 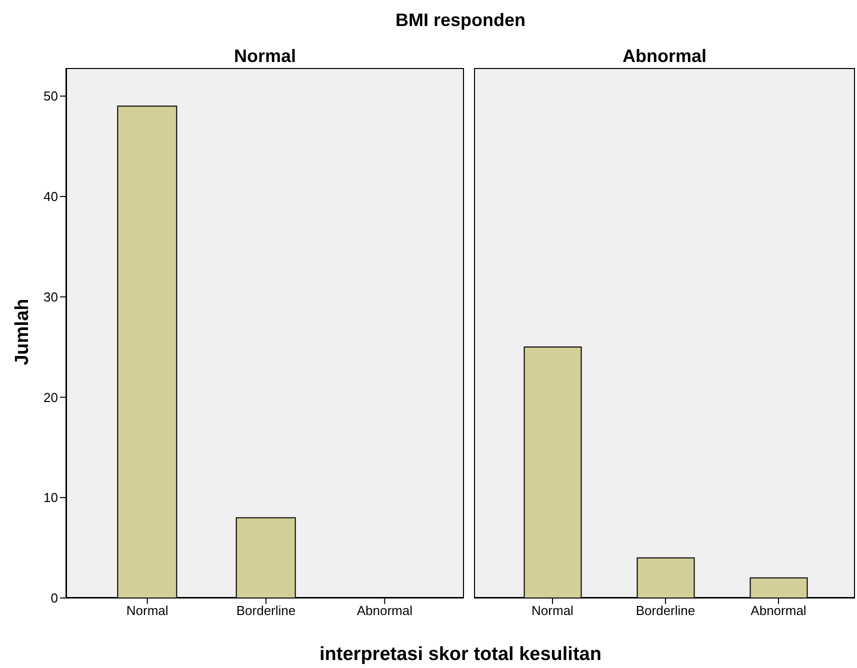 What do you see at coordinates (51, 96) in the screenshot?
I see `y-tick-label: 50` at bounding box center [51, 96].